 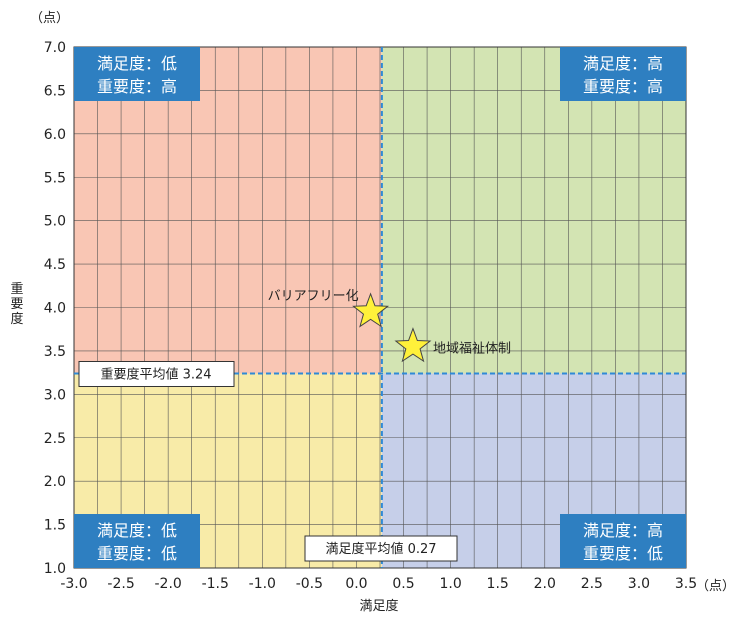 I want to click on data-point-label: バリアフリー化, so click(x=313, y=296).